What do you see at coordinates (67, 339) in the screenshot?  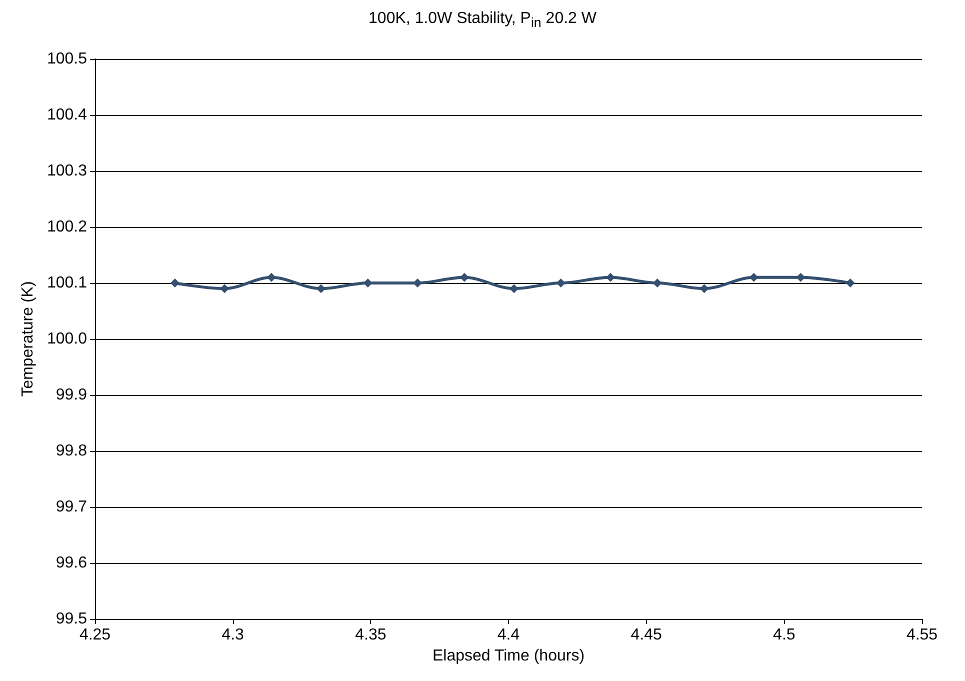 I see `y-tick-label: 100.0` at bounding box center [67, 339].